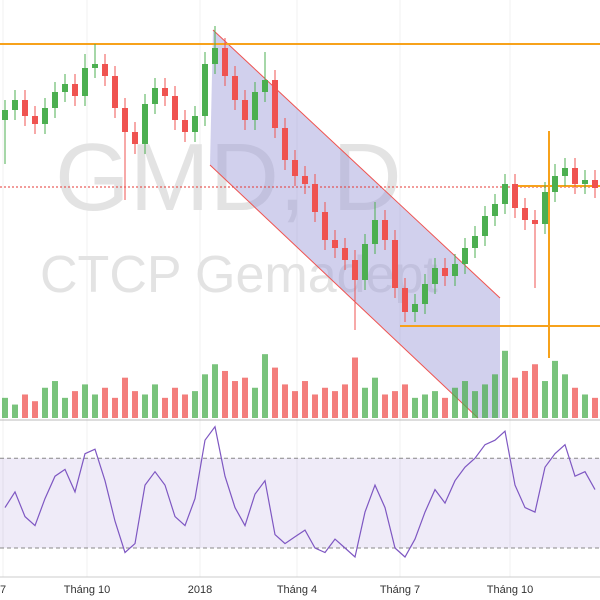 The height and width of the screenshot is (600, 600). What do you see at coordinates (300, 384) in the screenshot?
I see `volume-pane` at bounding box center [300, 384].